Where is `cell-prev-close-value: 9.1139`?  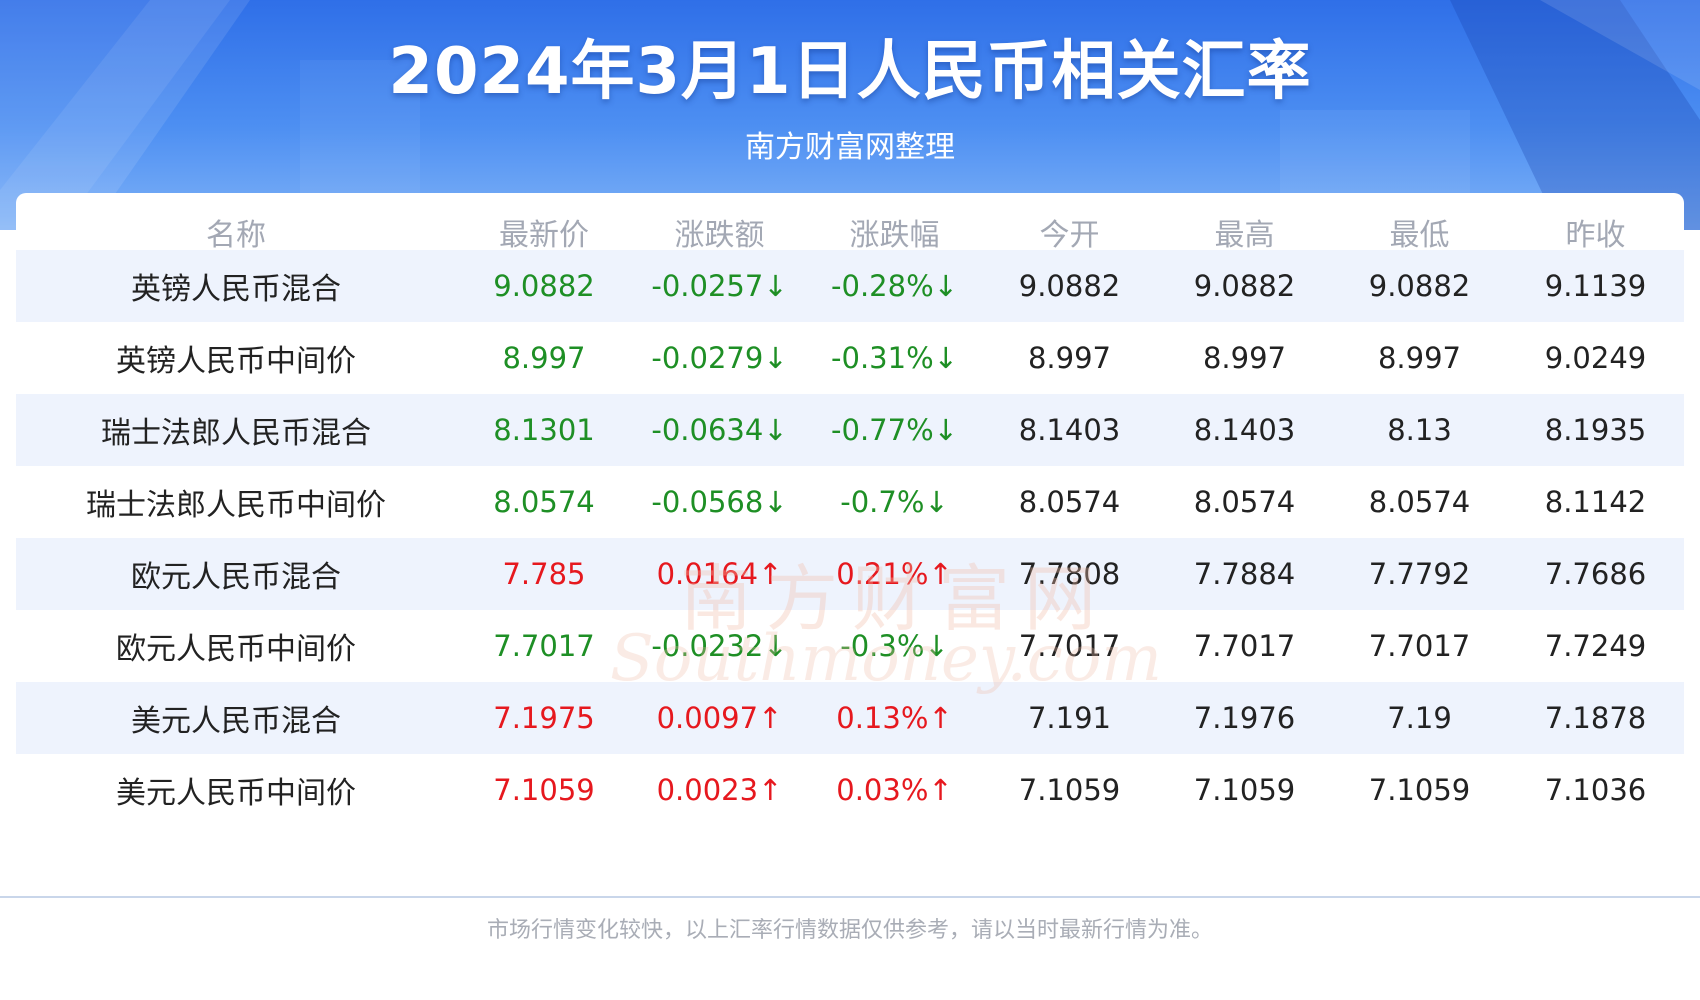
cell-prev-close-value: 9.1139 is located at coordinates (1595, 286).